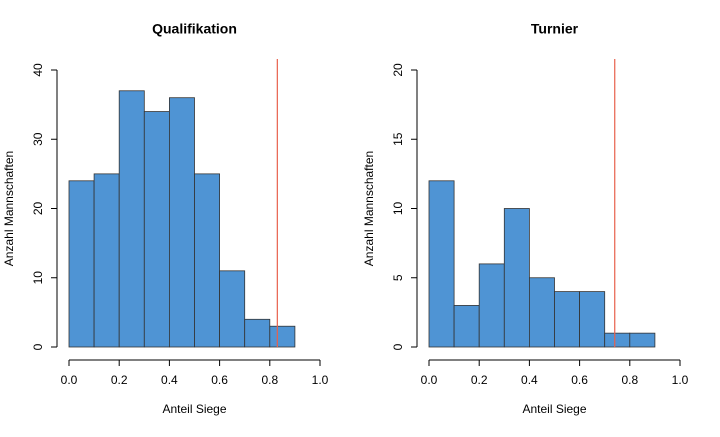 The height and width of the screenshot is (437, 720). Describe the element at coordinates (38, 139) in the screenshot. I see `y-tick-label: 30` at that location.